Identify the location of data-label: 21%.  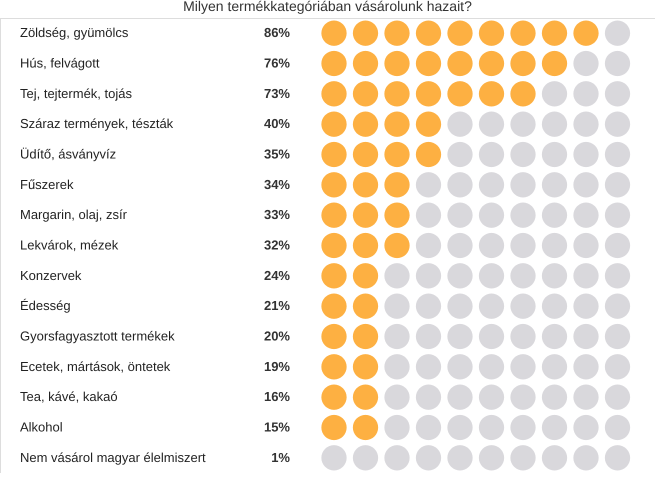
(277, 306).